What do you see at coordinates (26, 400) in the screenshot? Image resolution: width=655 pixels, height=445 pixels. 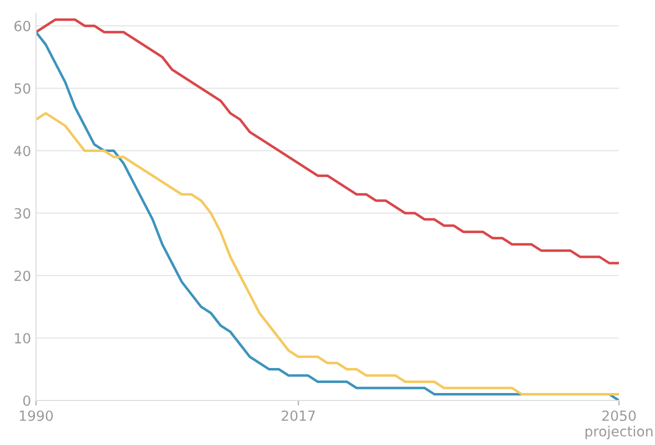 I see `y-tick-label: 0` at bounding box center [26, 400].